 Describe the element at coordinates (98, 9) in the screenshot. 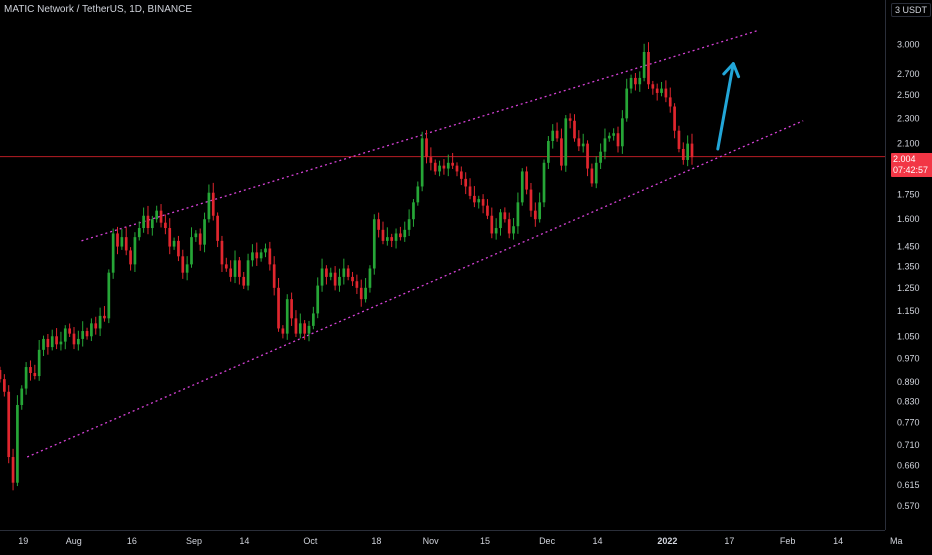

I see `chart-title: MATIC Network / TetherUS, 1D, BINANCE` at that location.